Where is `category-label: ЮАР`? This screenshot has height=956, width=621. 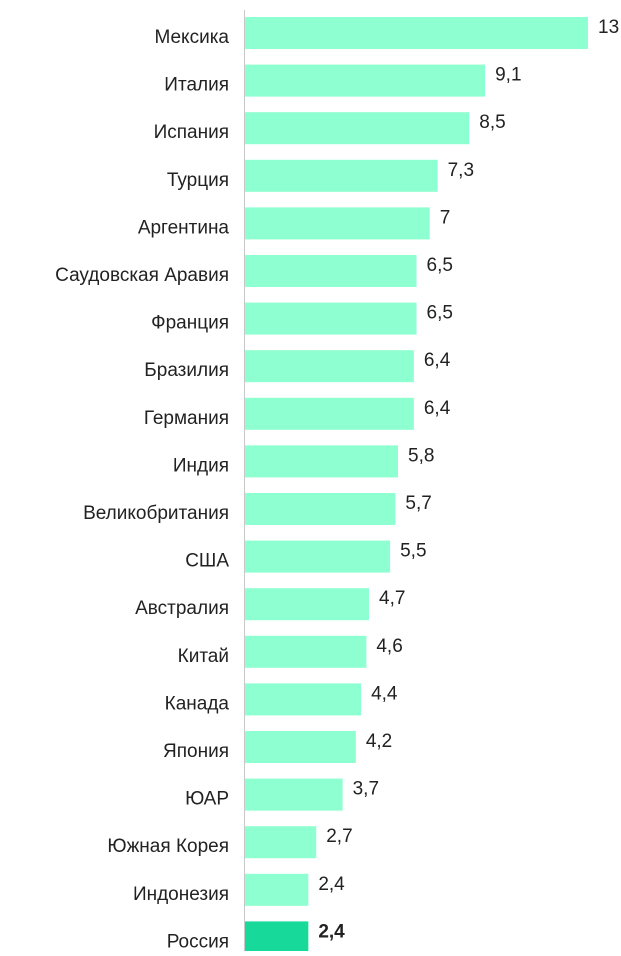
category-label: ЮАР is located at coordinates (207, 799).